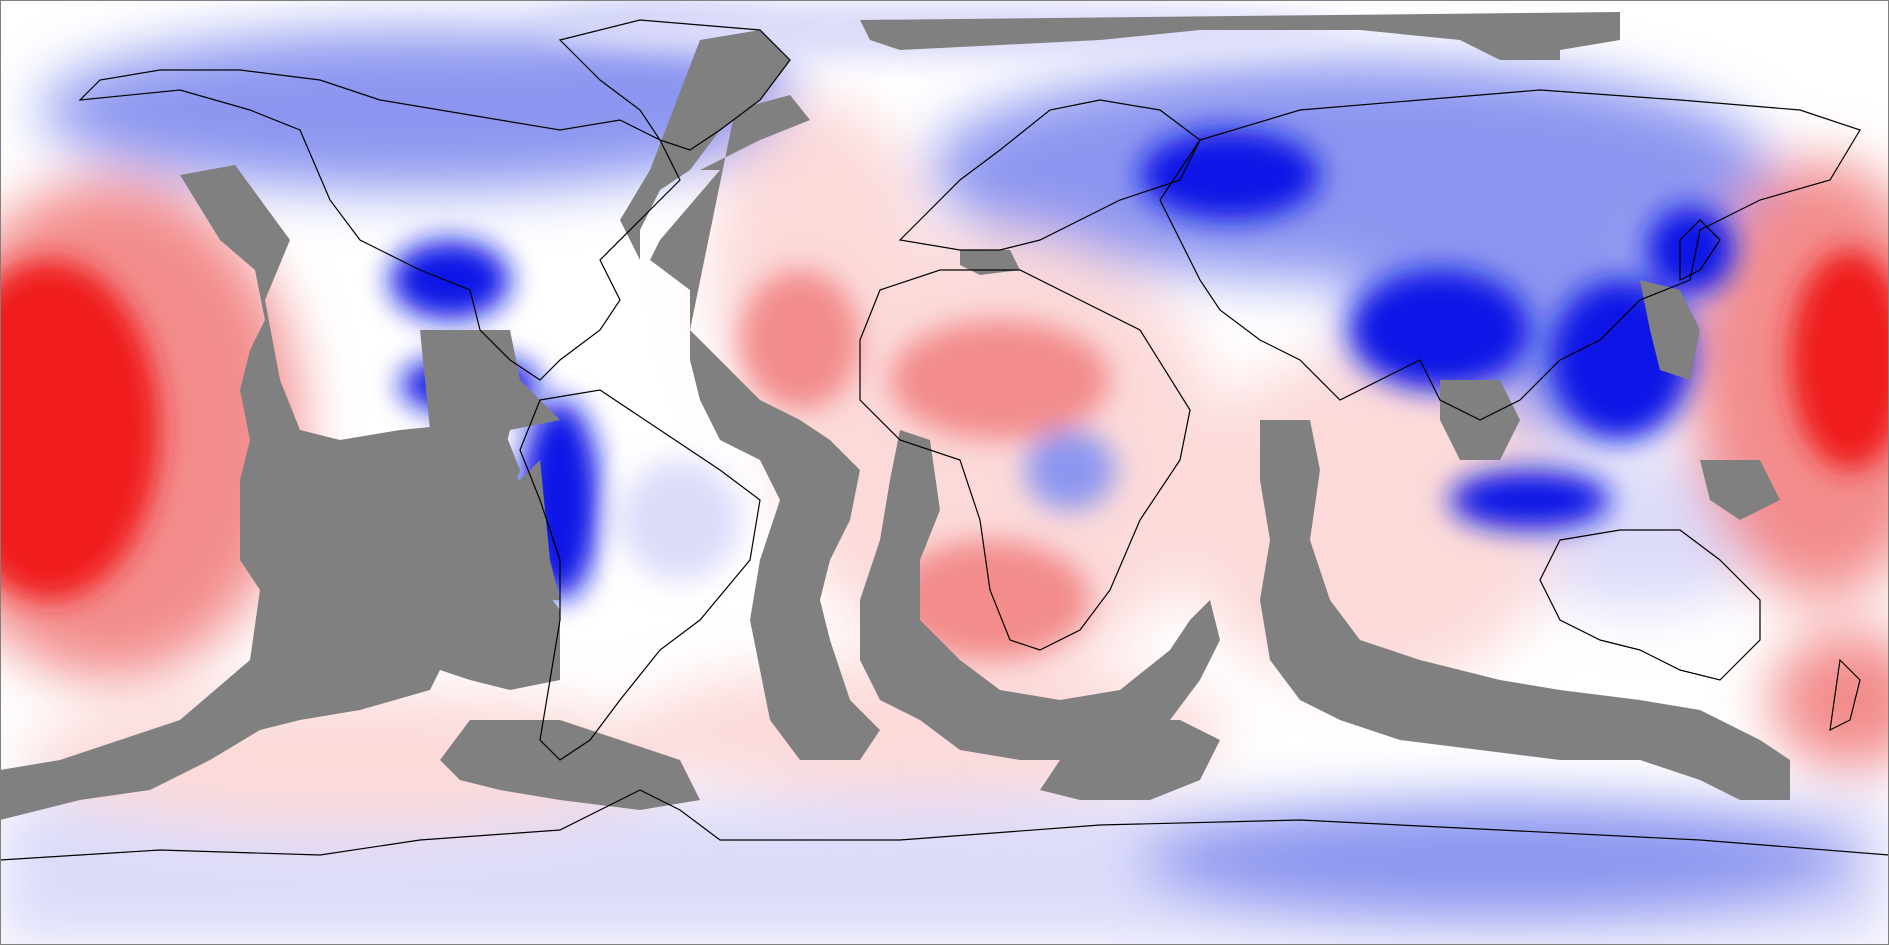 The width and height of the screenshot is (1889, 945). Describe the element at coordinates (450, 280) in the screenshot. I see `anomaly-core-north-america` at that location.